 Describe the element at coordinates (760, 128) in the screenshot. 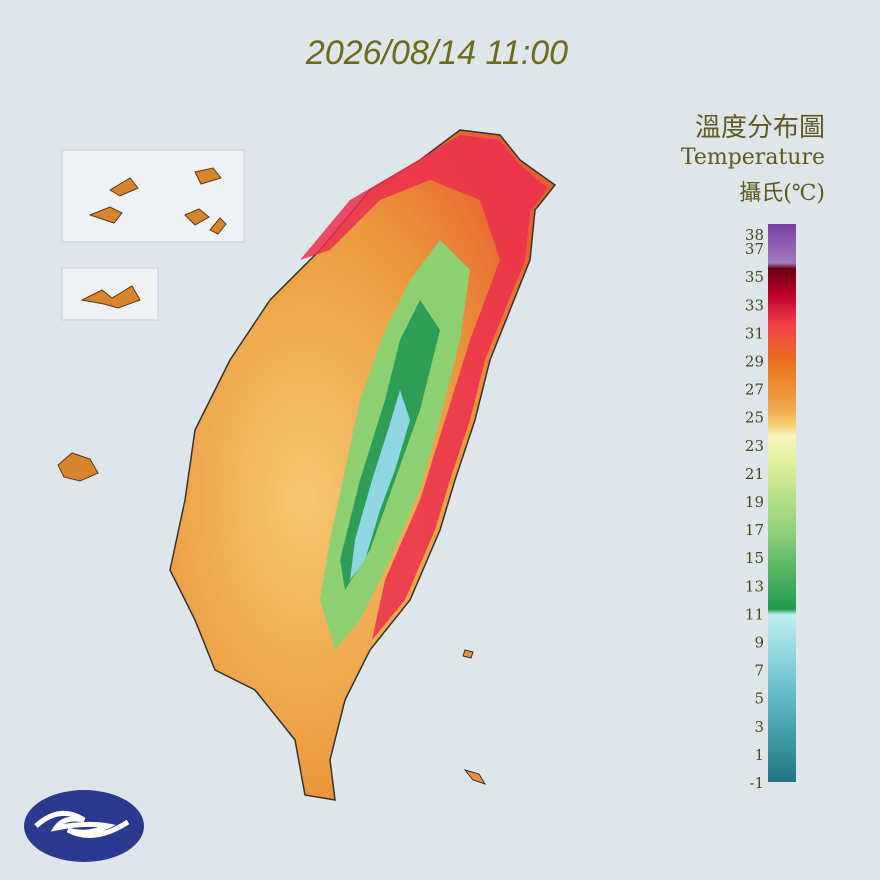

I see `legend-title: 溫度分布圖` at that location.